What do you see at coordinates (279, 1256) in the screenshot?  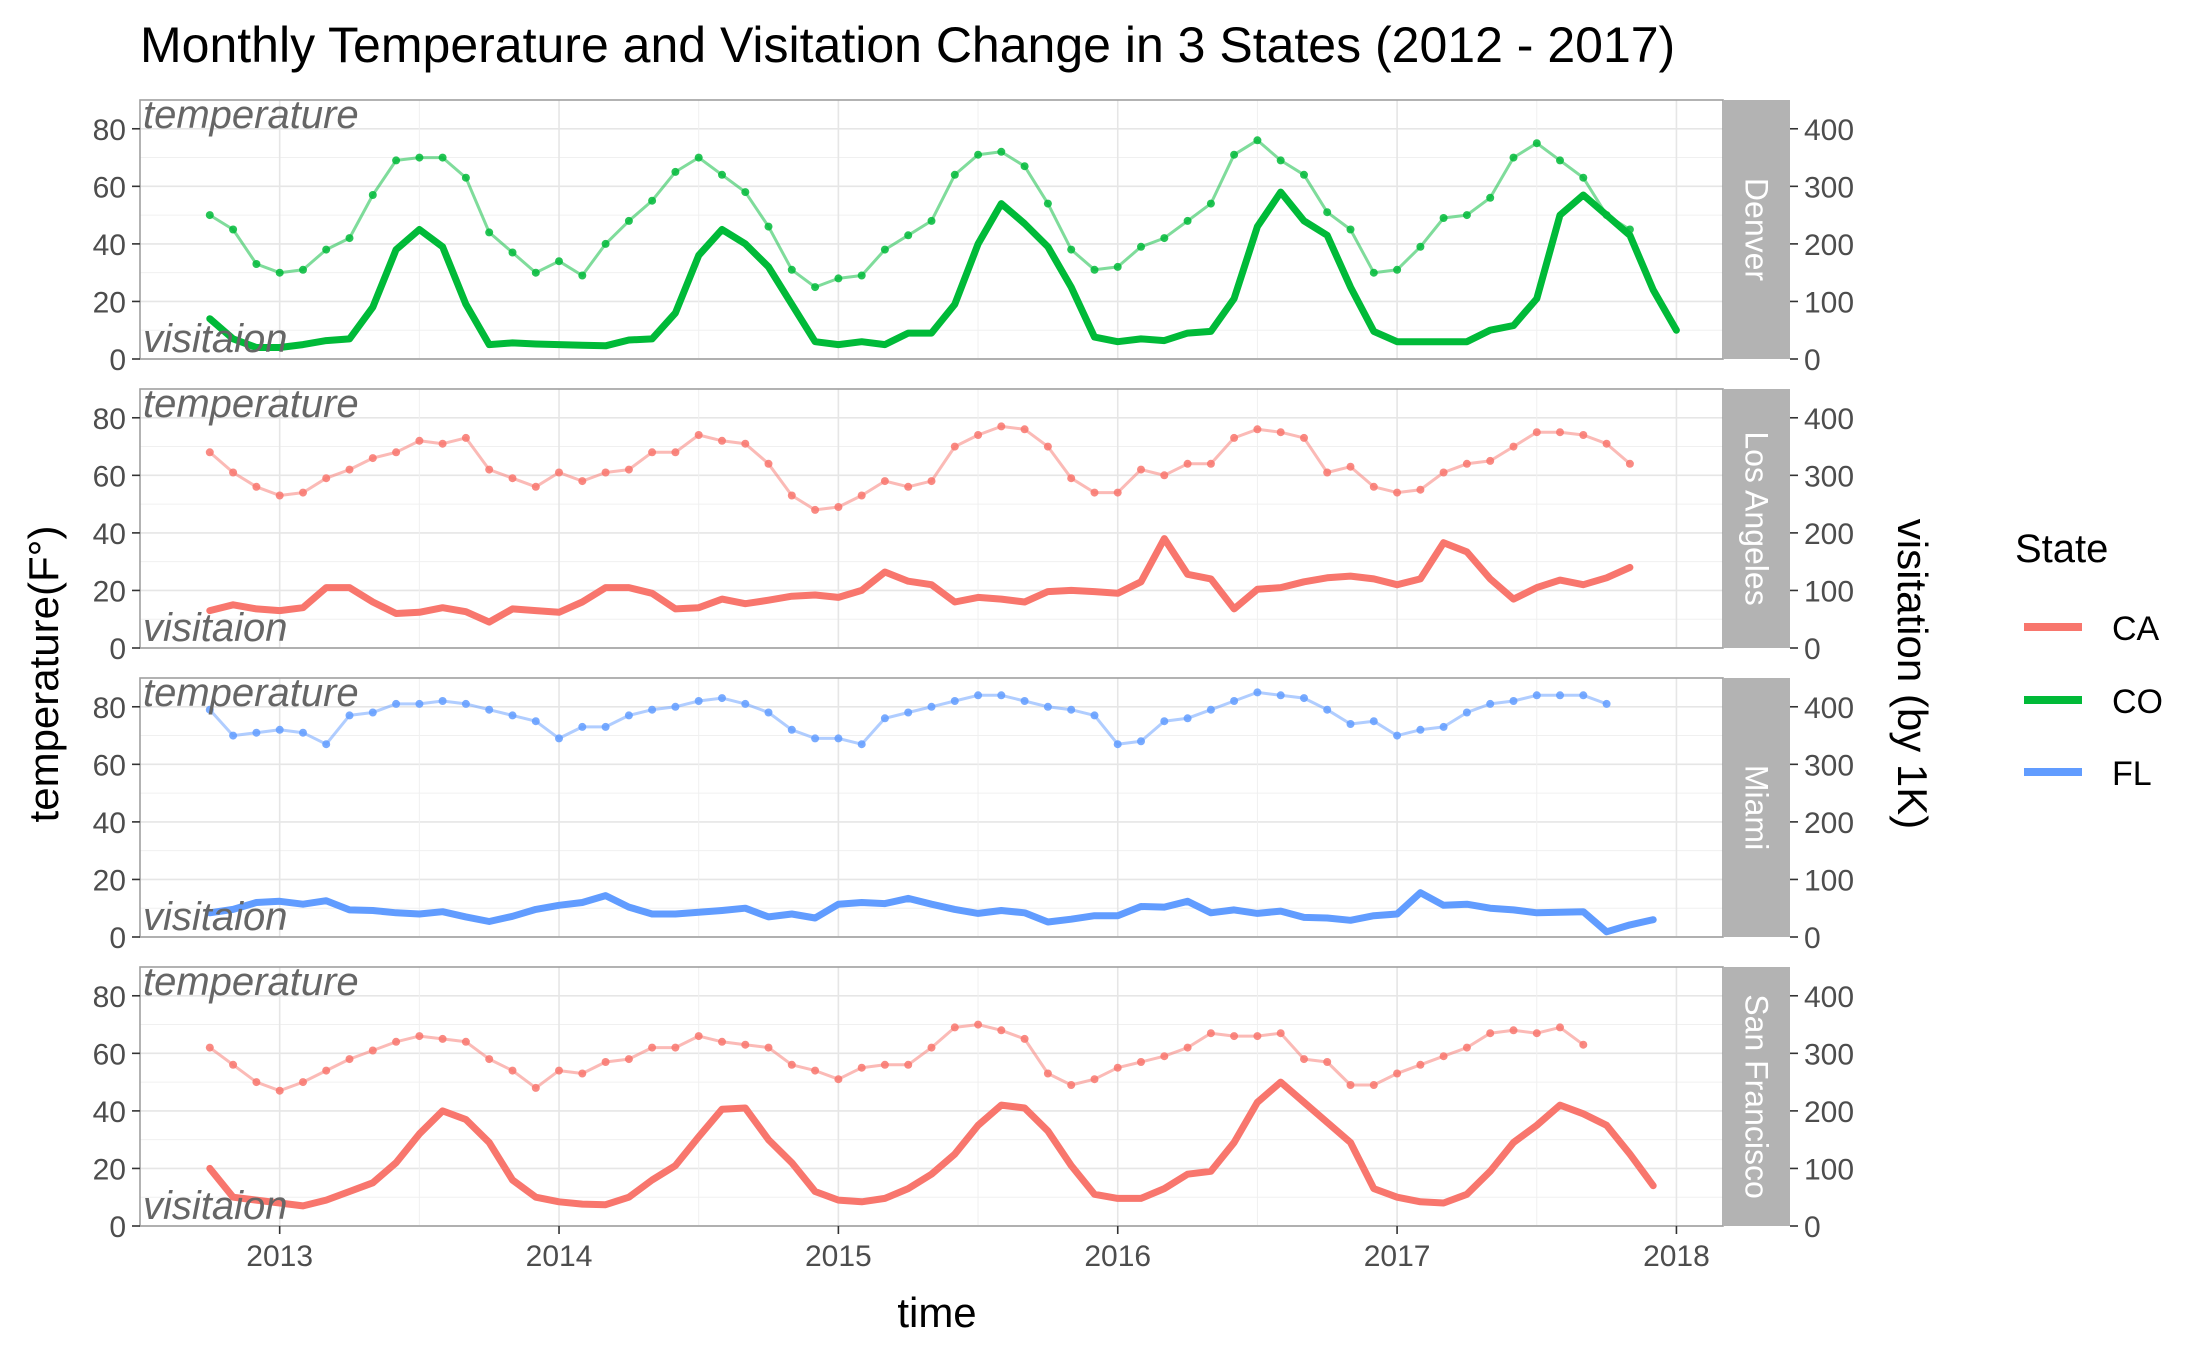 I see `x-tick-label: 2013` at bounding box center [279, 1256].